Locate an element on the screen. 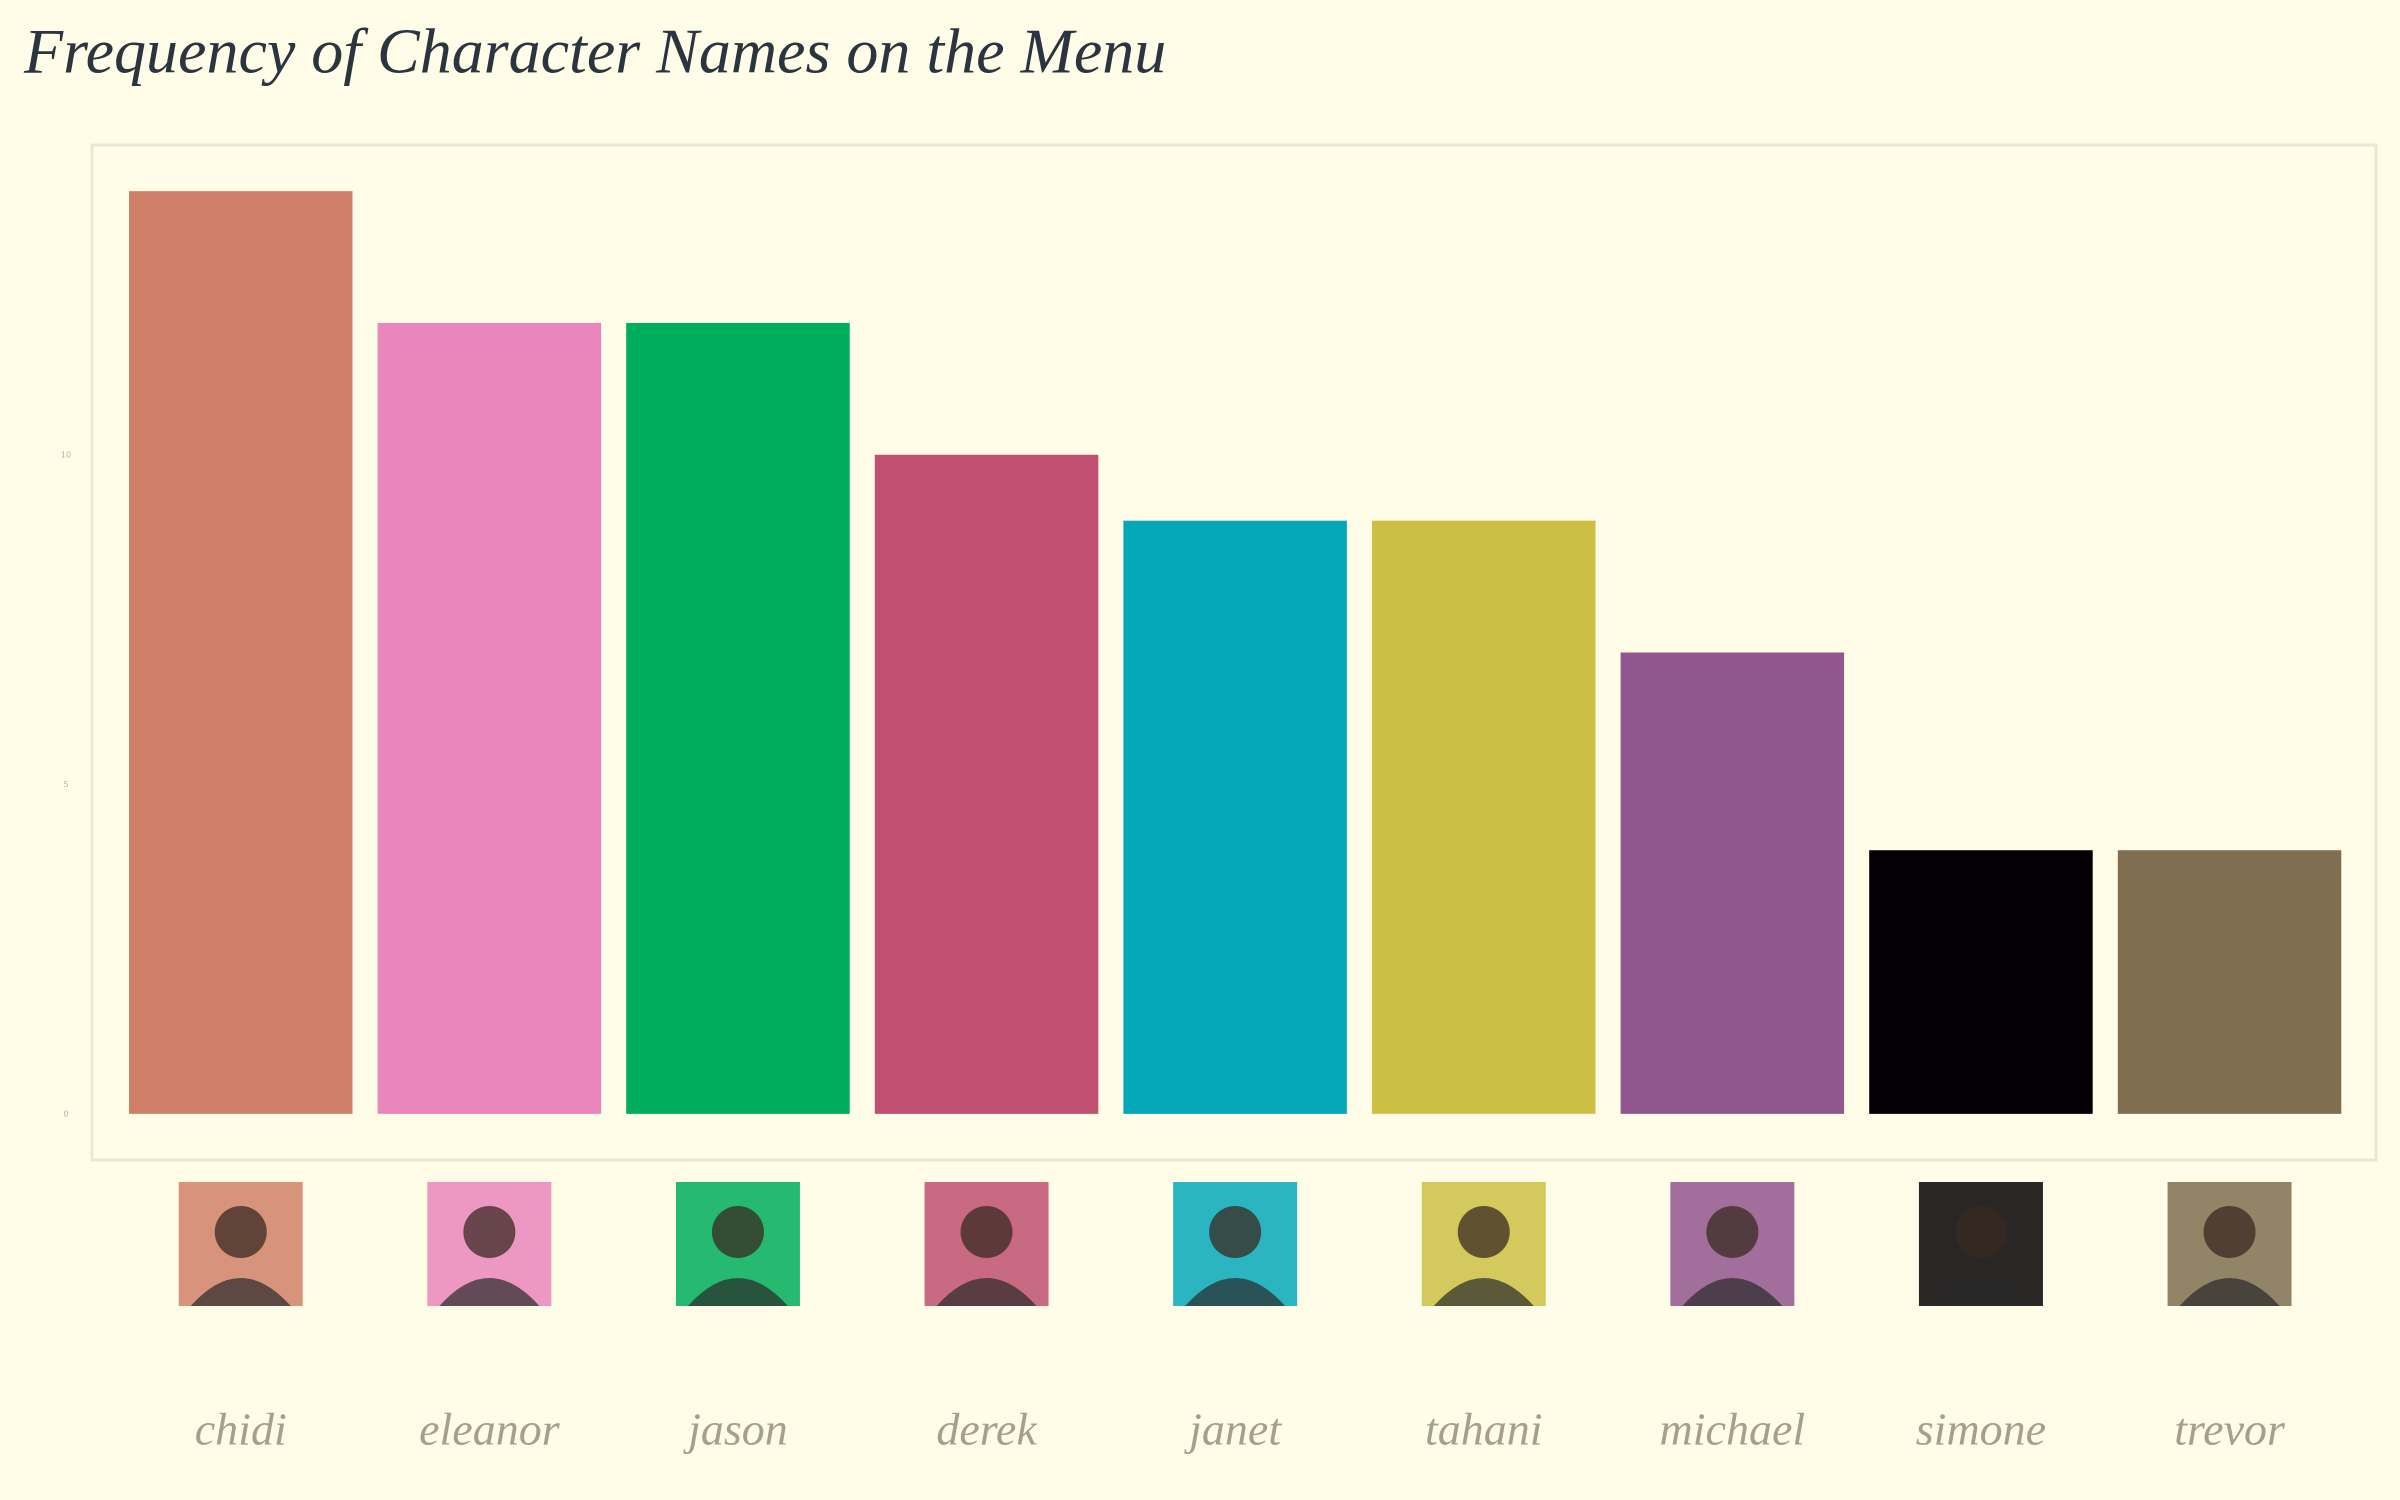 The width and height of the screenshot is (2400, 1500). x-tick-label: trevor is located at coordinates (2230, 1429).